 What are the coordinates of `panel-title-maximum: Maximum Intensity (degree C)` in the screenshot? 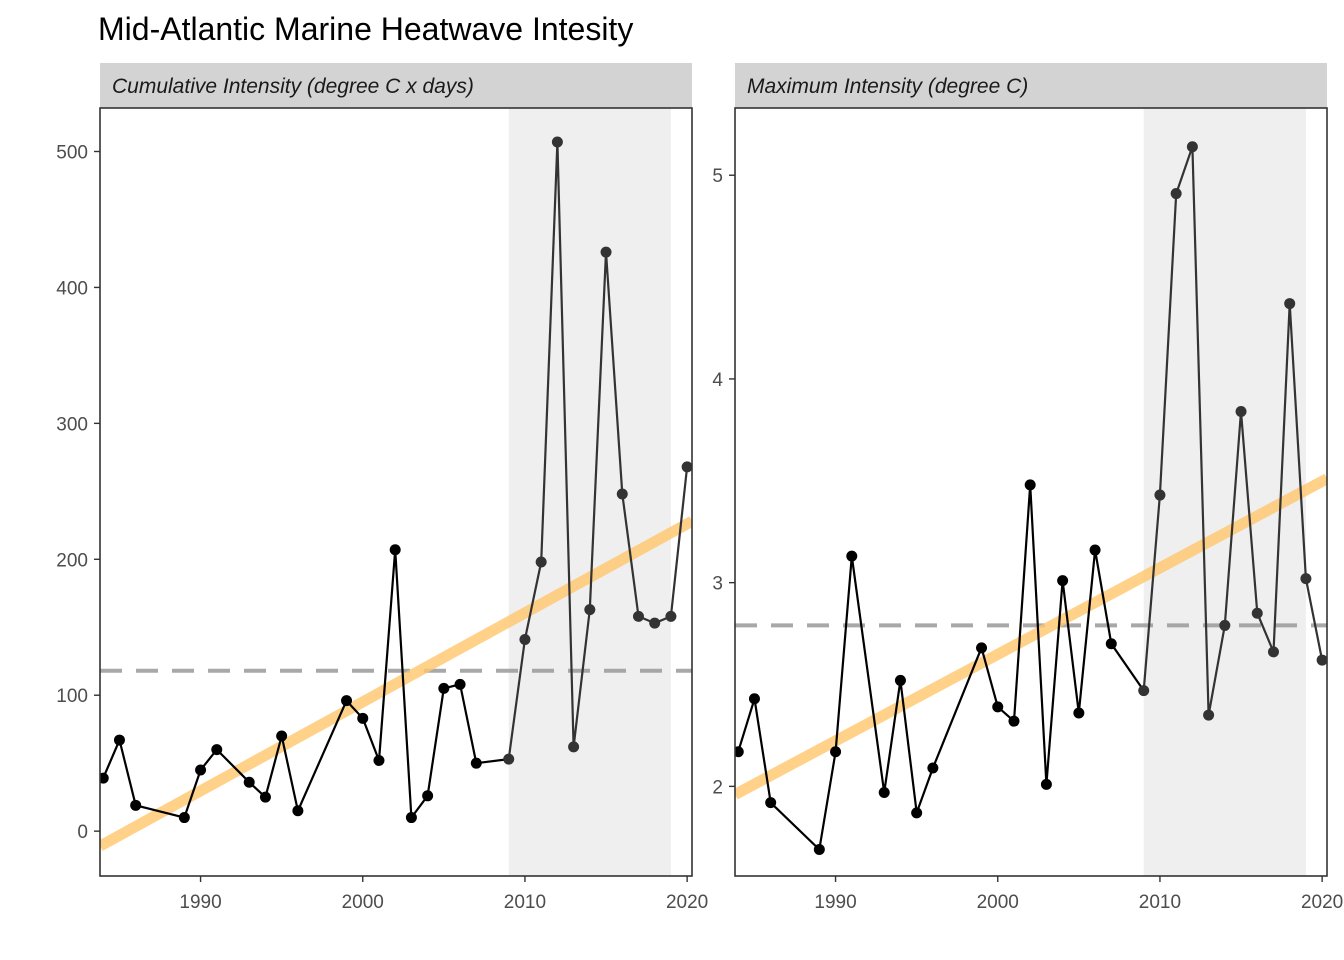 It's located at (887, 86).